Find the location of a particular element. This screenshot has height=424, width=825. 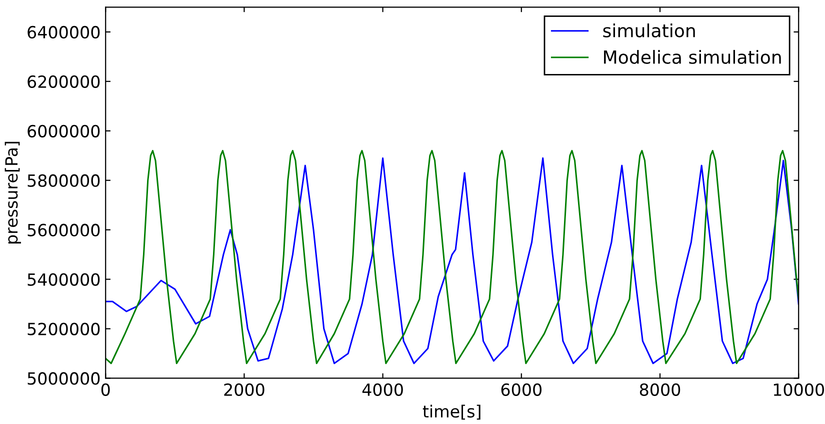

x-tick-label: 6000 is located at coordinates (521, 389).